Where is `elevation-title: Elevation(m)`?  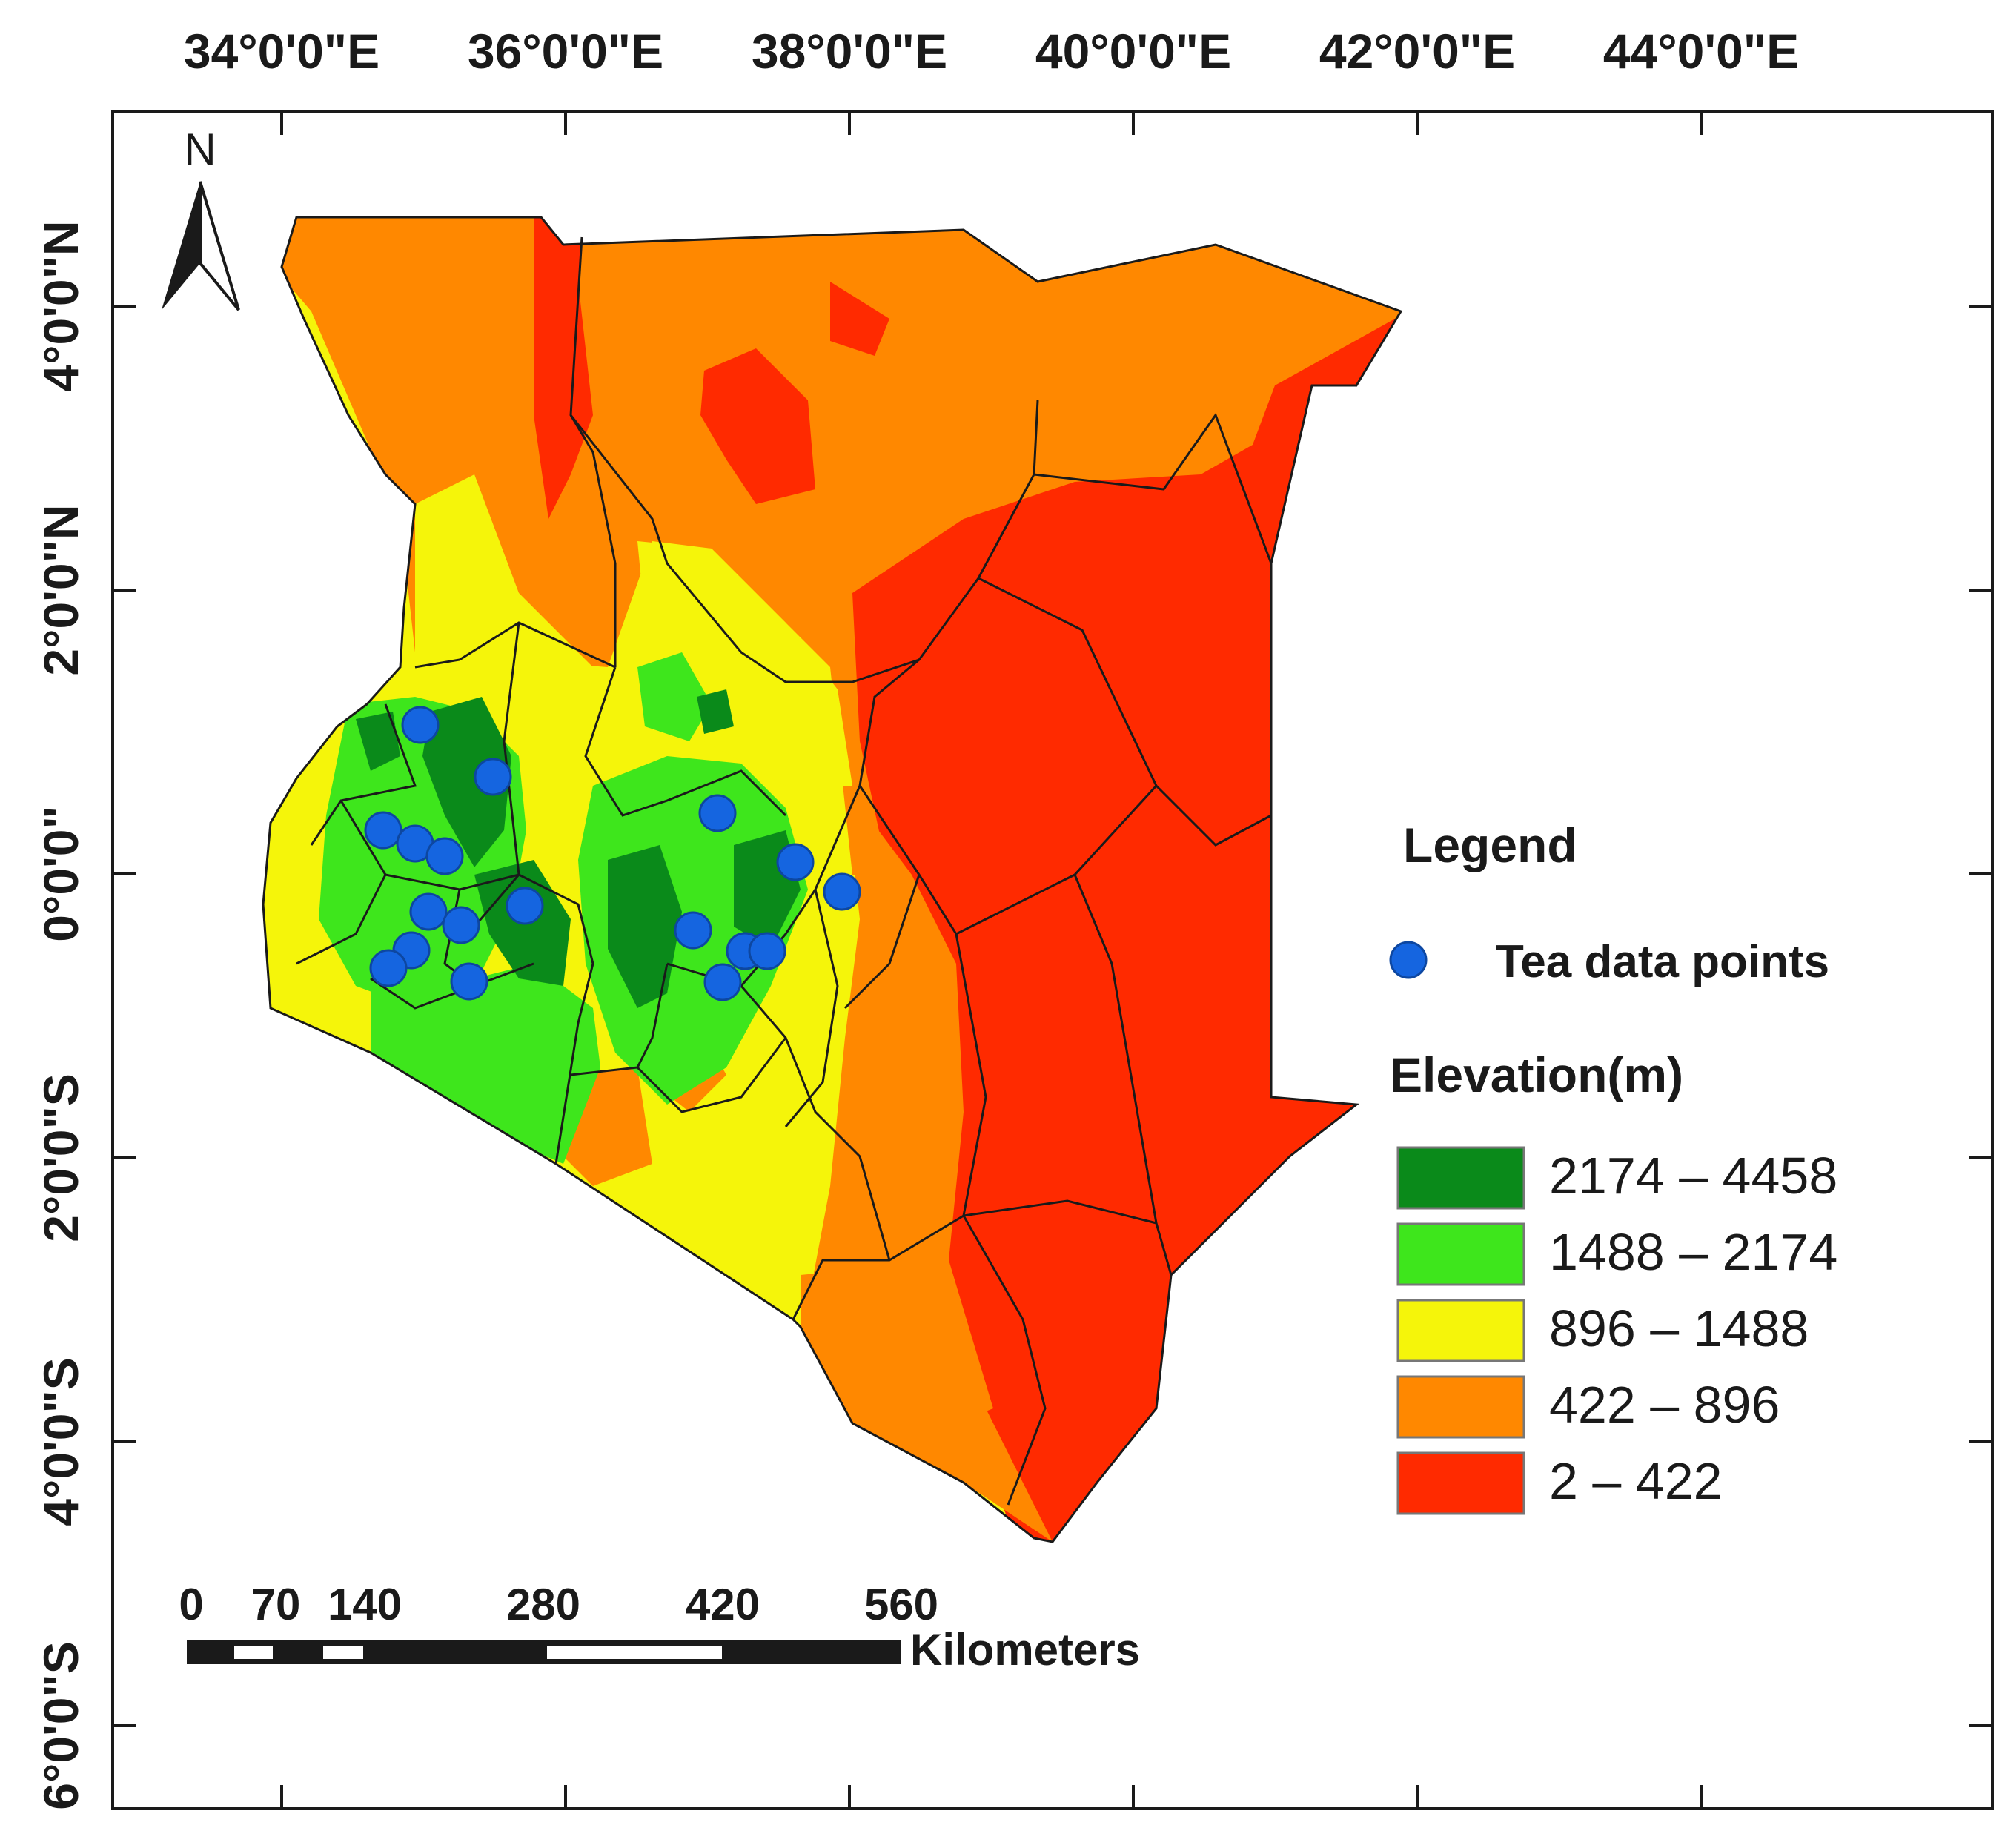
elevation-title: Elevation(m) is located at coordinates (1536, 1074).